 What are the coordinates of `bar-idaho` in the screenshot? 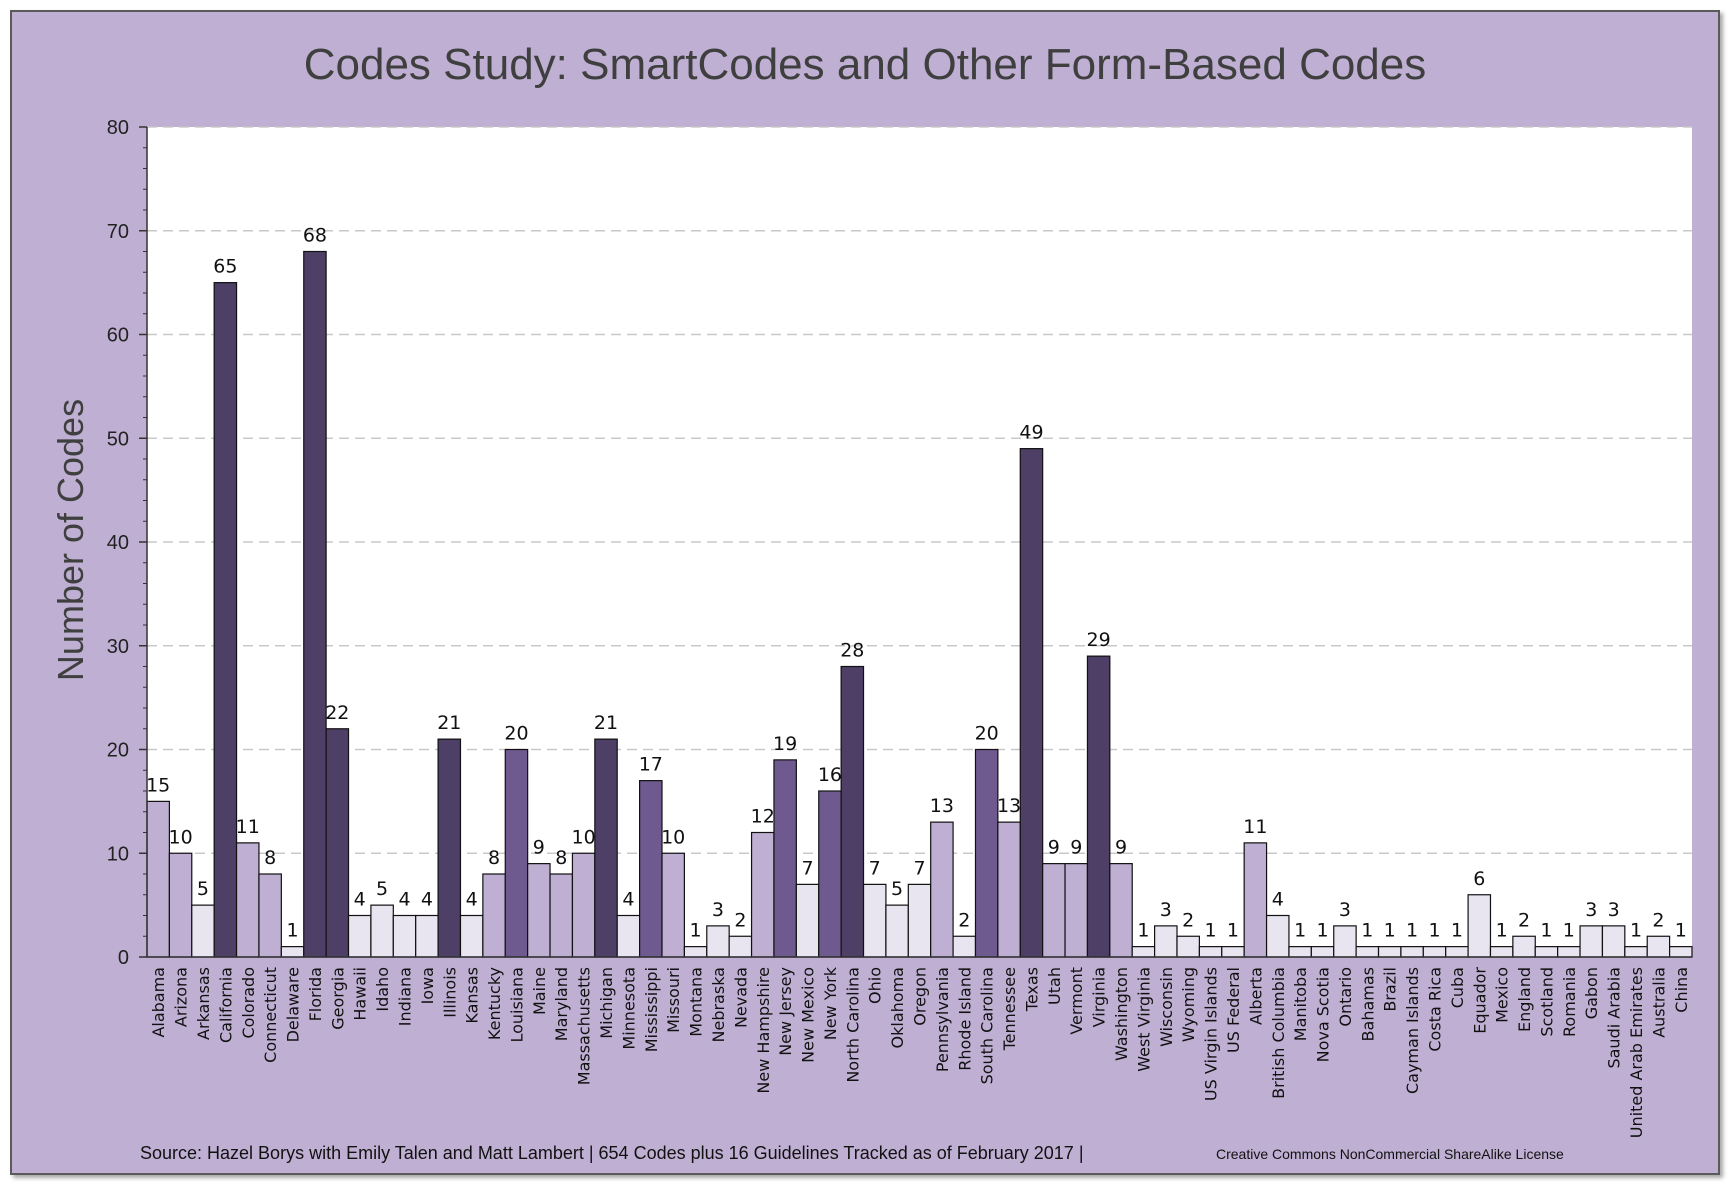 It's located at (382, 931).